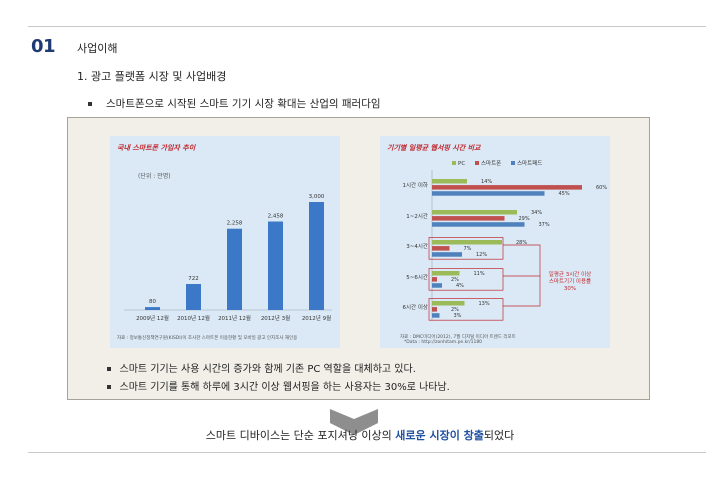 This screenshot has width=720, height=498. What do you see at coordinates (154, 176) in the screenshot?
I see `chart-unit-label: (단위 : 만명)` at bounding box center [154, 176].